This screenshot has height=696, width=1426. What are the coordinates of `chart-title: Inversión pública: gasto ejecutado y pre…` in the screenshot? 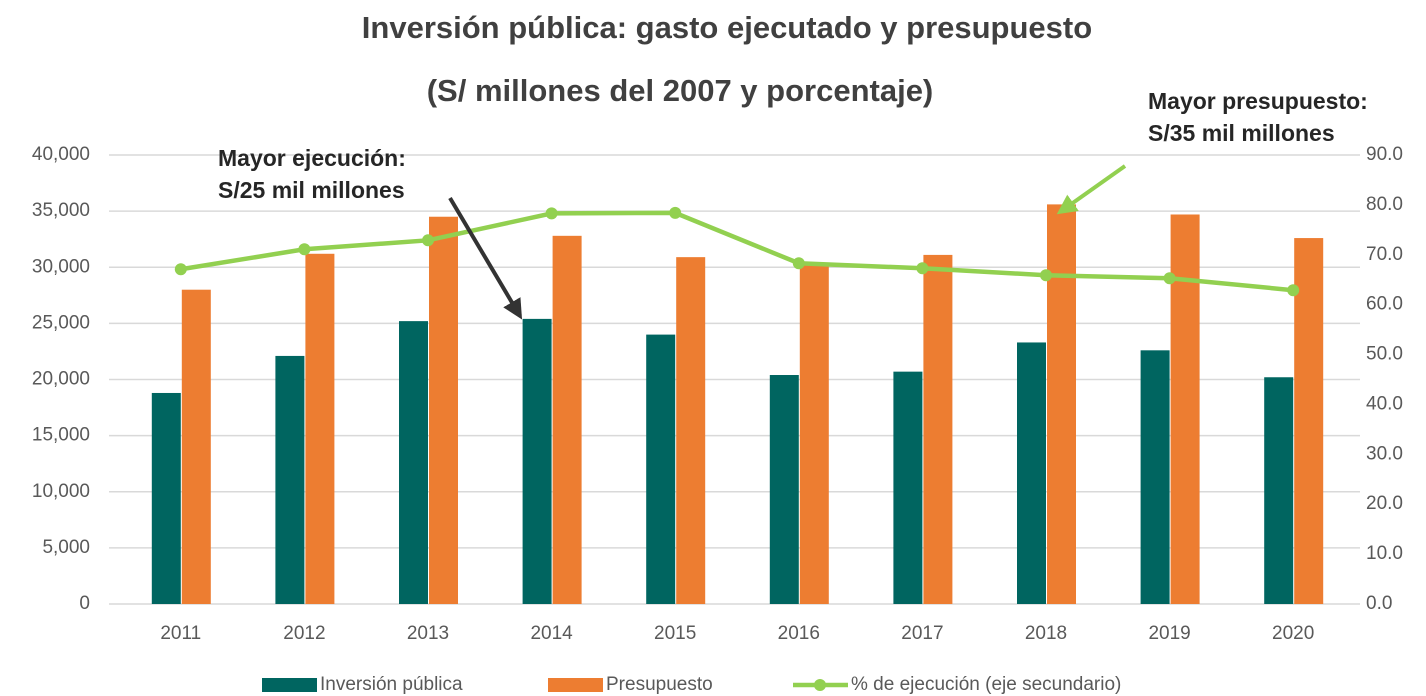 It's located at (727, 27).